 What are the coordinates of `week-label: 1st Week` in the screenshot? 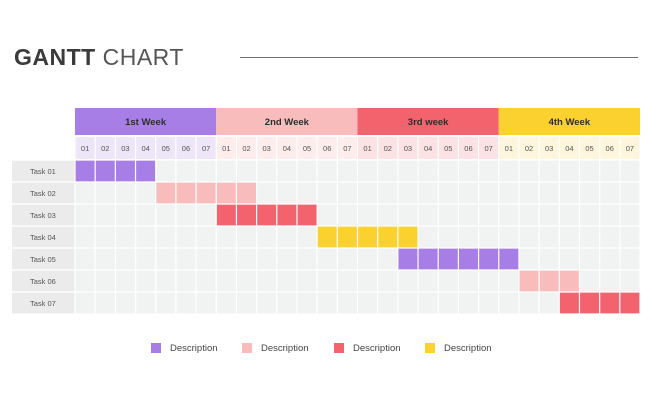 It's located at (146, 122).